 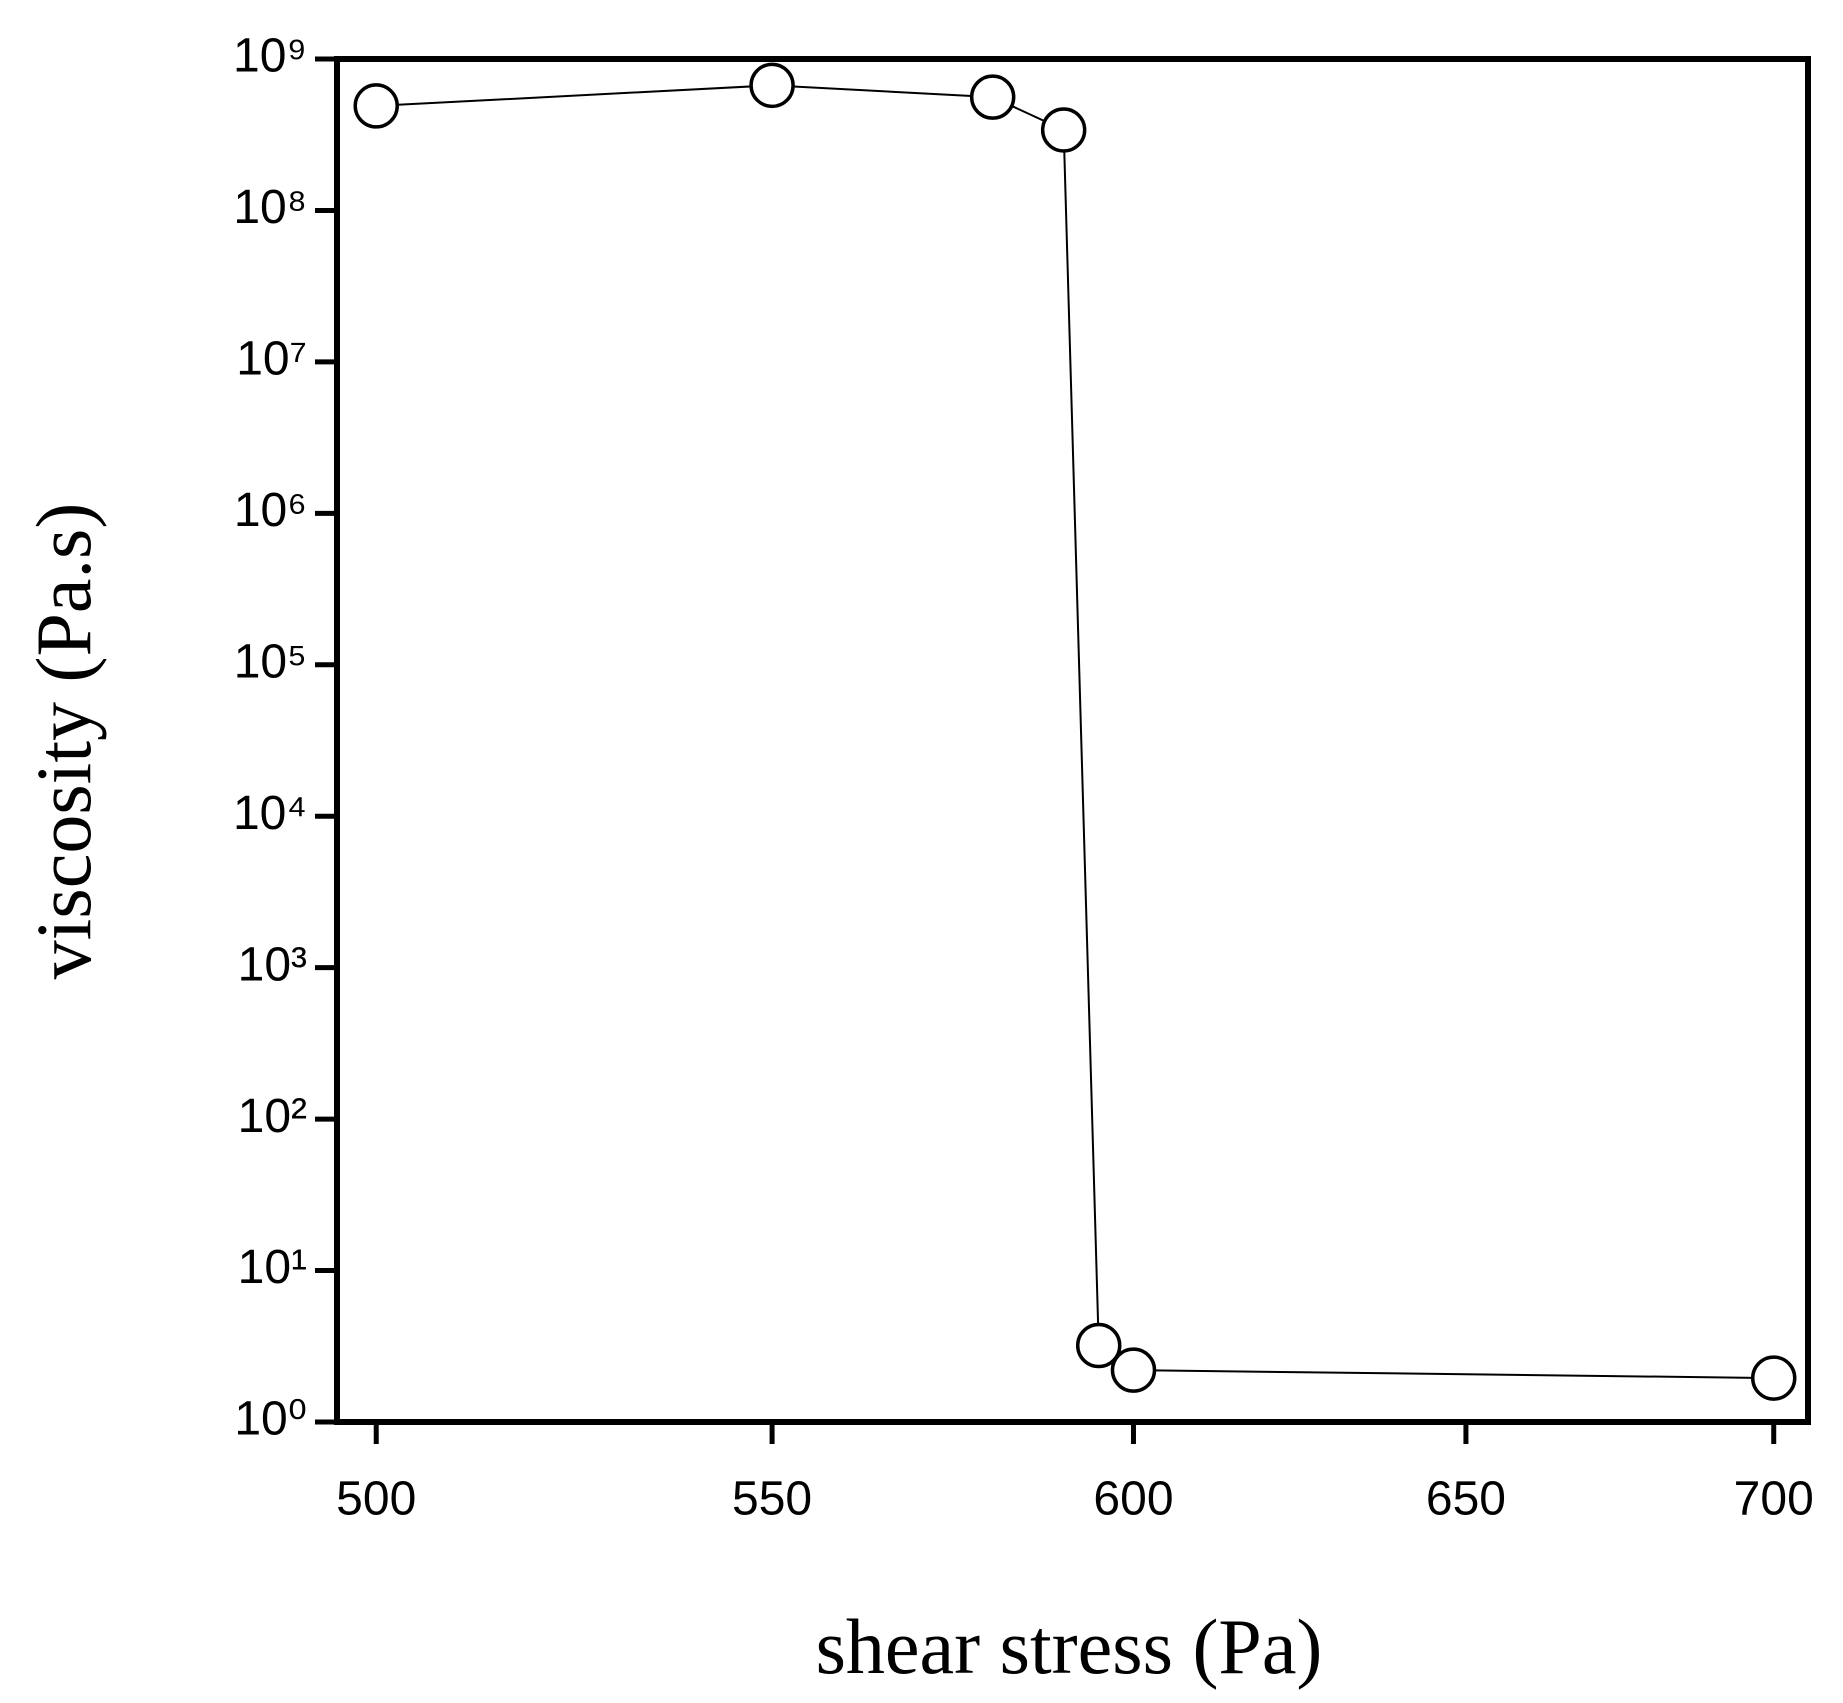 I want to click on y-tick-label: 10⁰, so click(x=270, y=1419).